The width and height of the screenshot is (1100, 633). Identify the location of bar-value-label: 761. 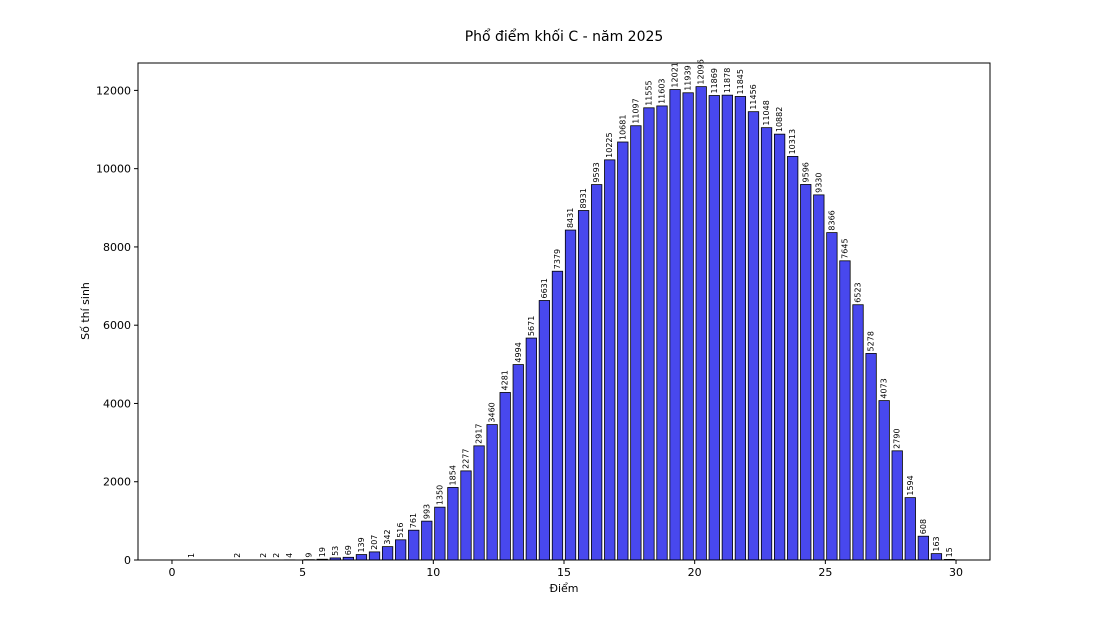
(413, 520).